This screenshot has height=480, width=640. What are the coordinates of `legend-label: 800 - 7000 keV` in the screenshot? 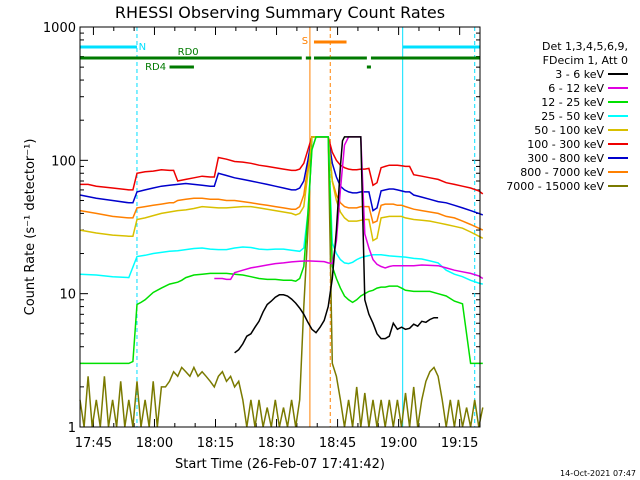 It's located at (562, 172).